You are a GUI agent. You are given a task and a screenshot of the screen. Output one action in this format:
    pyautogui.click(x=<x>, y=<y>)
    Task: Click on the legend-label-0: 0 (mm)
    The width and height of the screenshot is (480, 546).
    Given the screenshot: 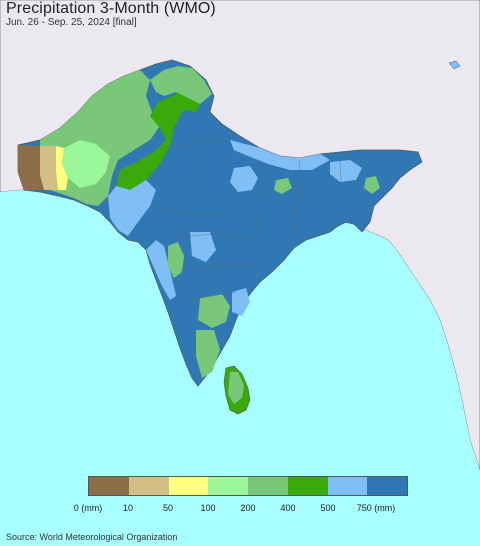 What is the action you would take?
    pyautogui.click(x=88, y=508)
    